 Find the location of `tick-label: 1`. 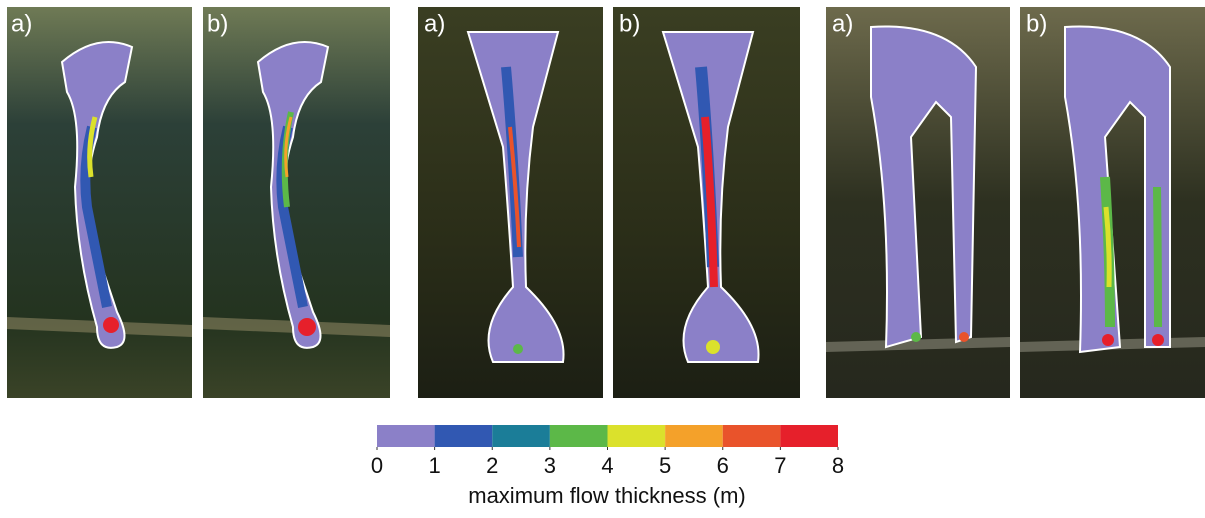

tick-label: 1 is located at coordinates (435, 465).